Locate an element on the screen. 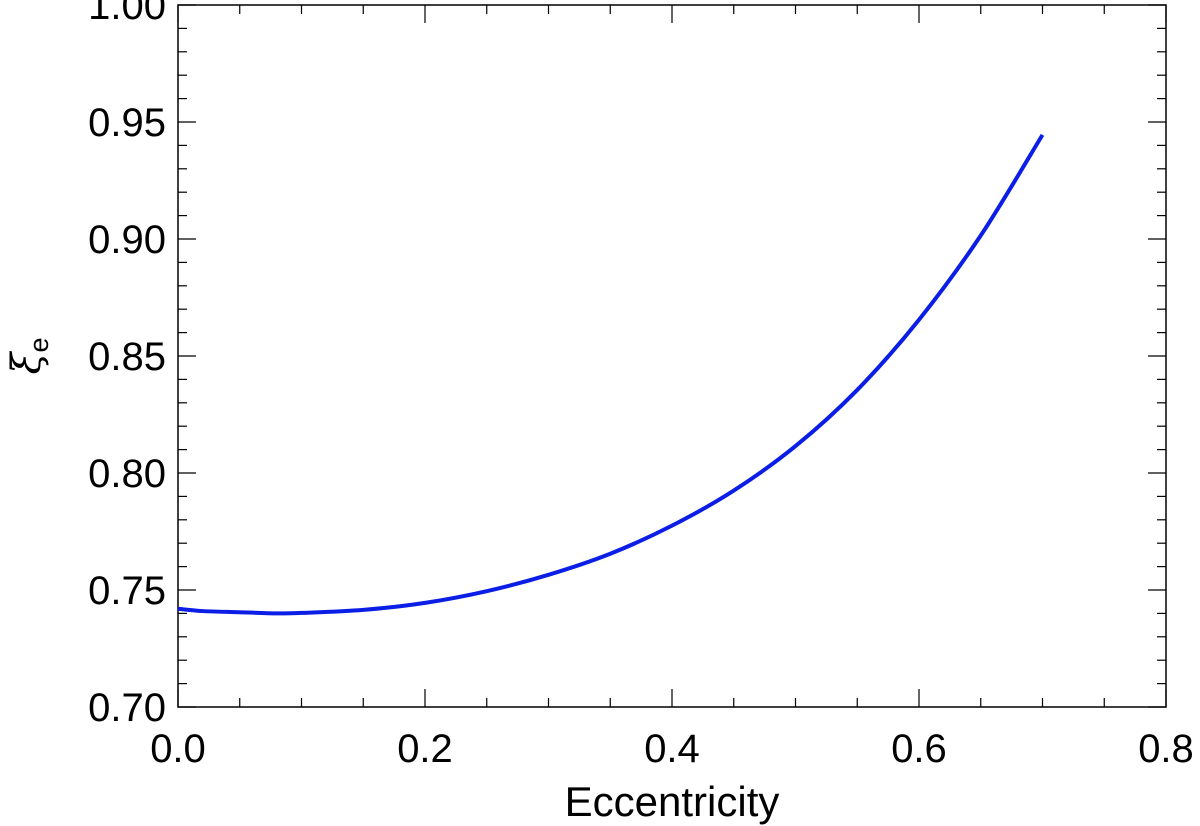 The height and width of the screenshot is (826, 1200). y-tick-label: 0.85 is located at coordinates (127, 357).